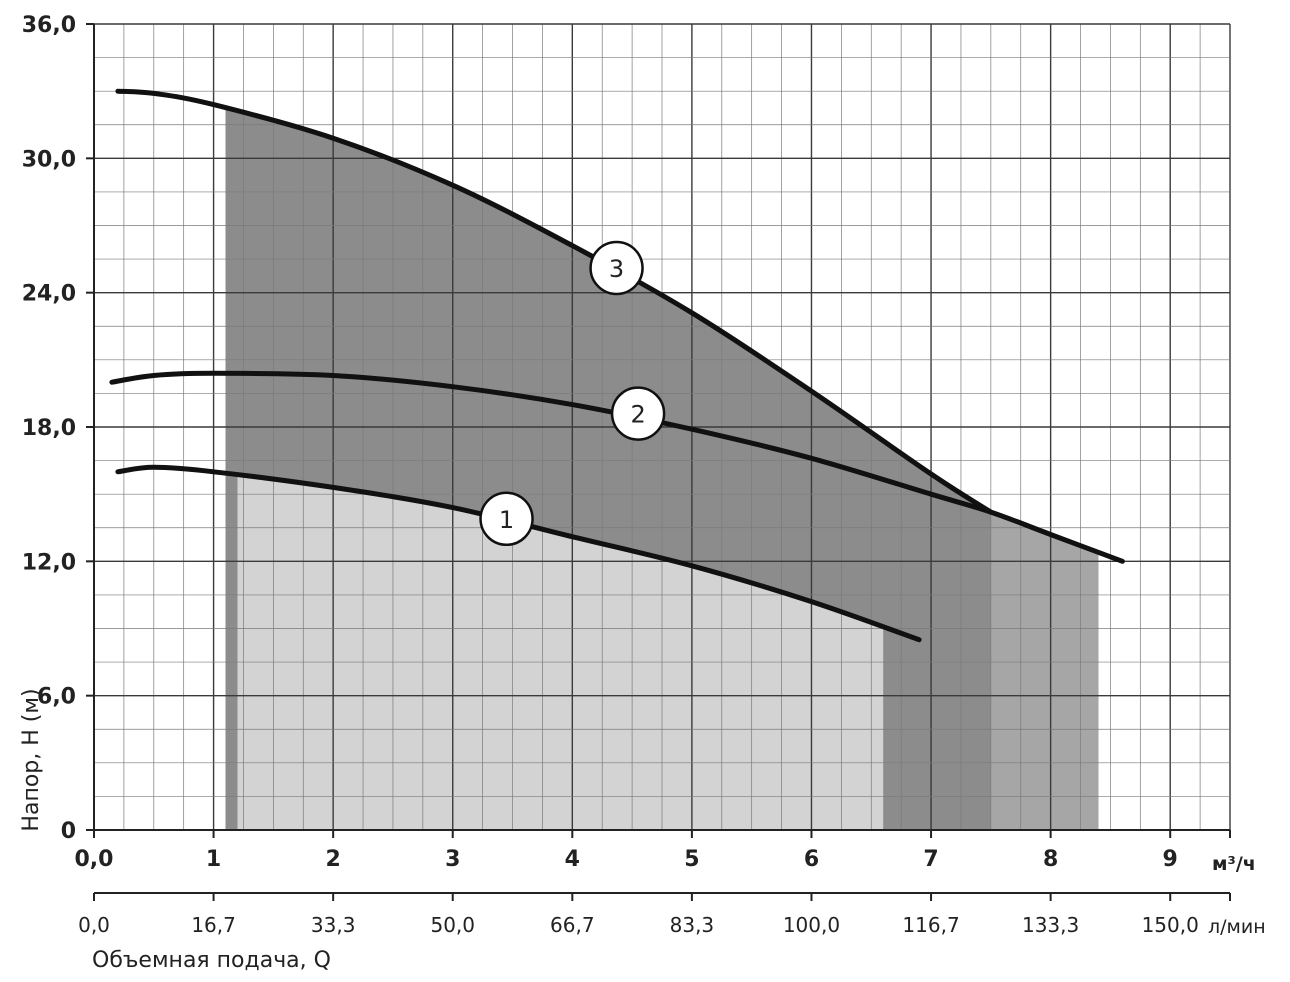  I want to click on curve-label-3: 3, so click(616, 269).